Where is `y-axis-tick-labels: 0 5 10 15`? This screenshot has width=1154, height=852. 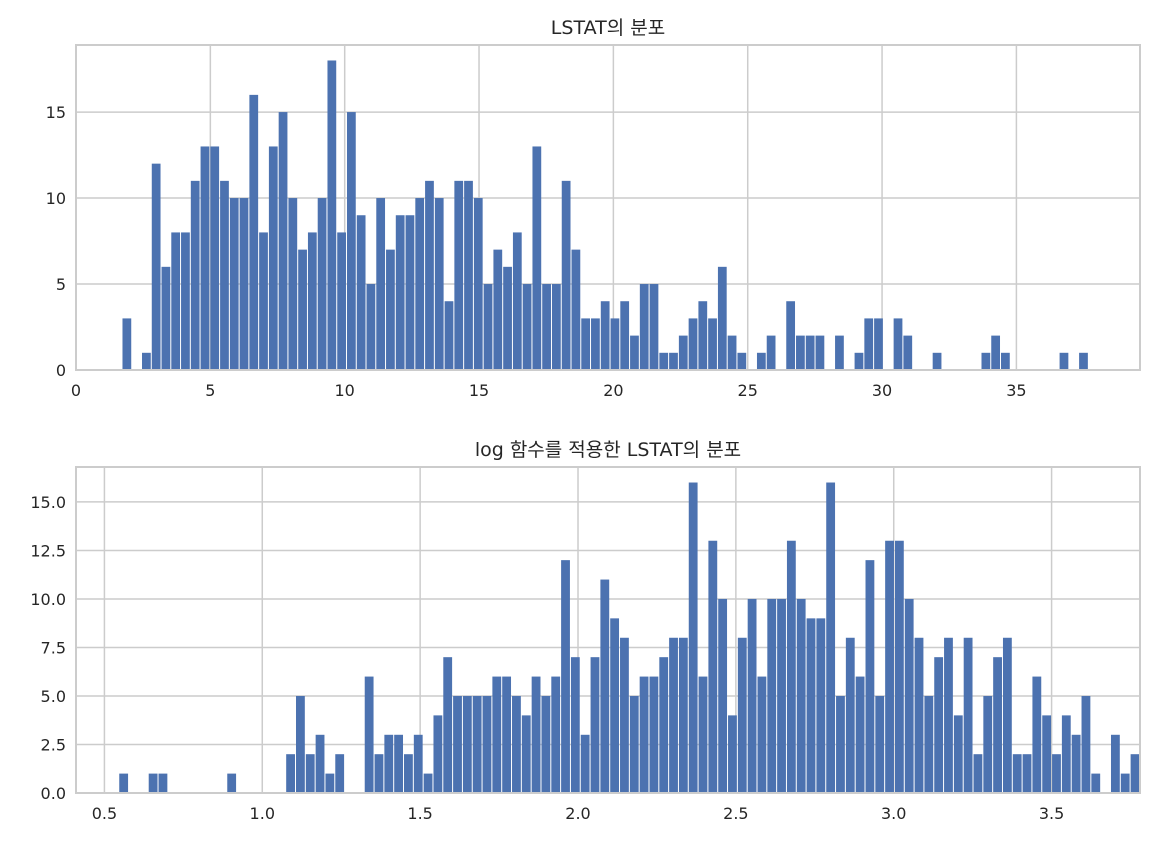
y-axis-tick-labels: 0 5 10 15 is located at coordinates (56, 241).